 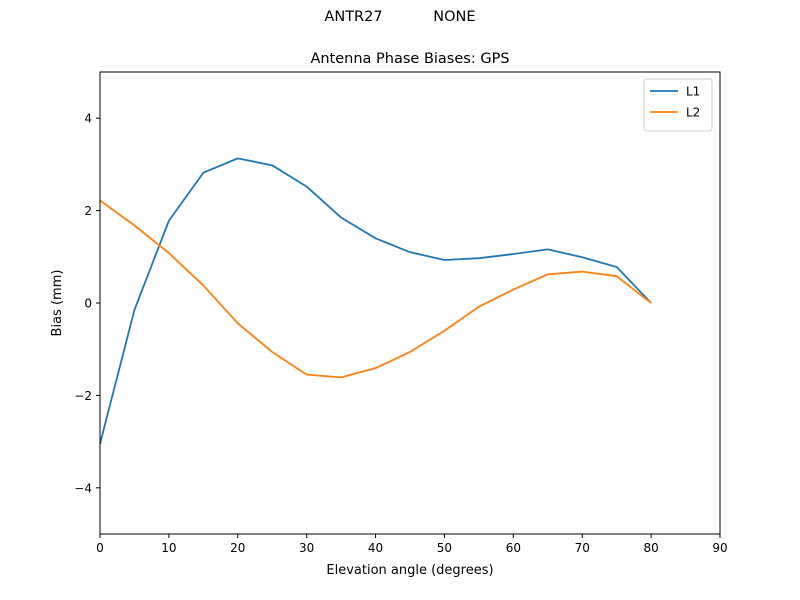 I want to click on suptitle-radome: NONE, so click(x=454, y=17).